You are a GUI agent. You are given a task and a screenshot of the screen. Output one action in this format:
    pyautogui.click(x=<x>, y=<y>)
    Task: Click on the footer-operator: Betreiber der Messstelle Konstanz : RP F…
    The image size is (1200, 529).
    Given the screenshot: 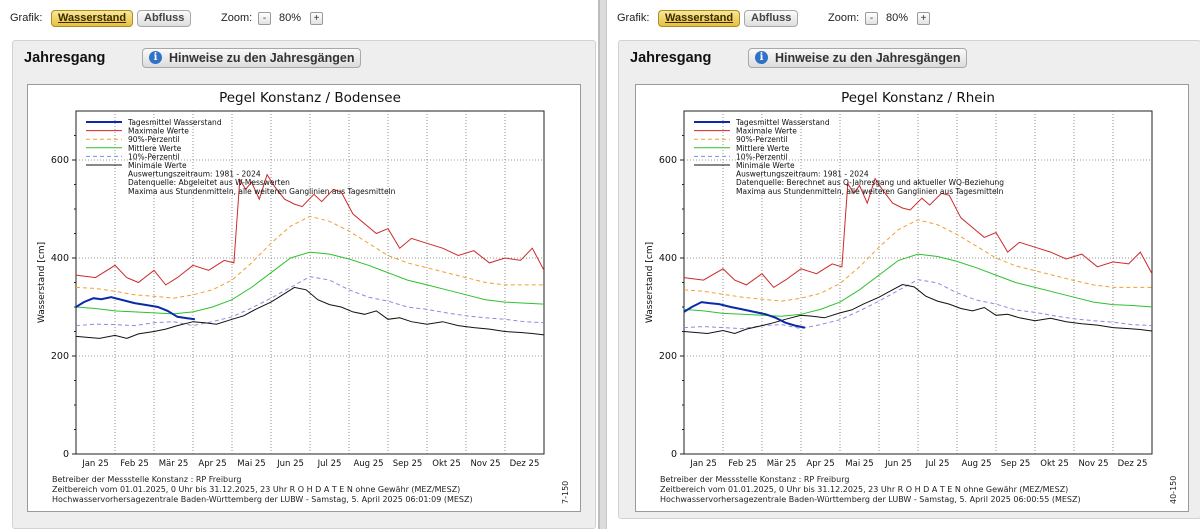 What is the action you would take?
    pyautogui.click(x=754, y=479)
    